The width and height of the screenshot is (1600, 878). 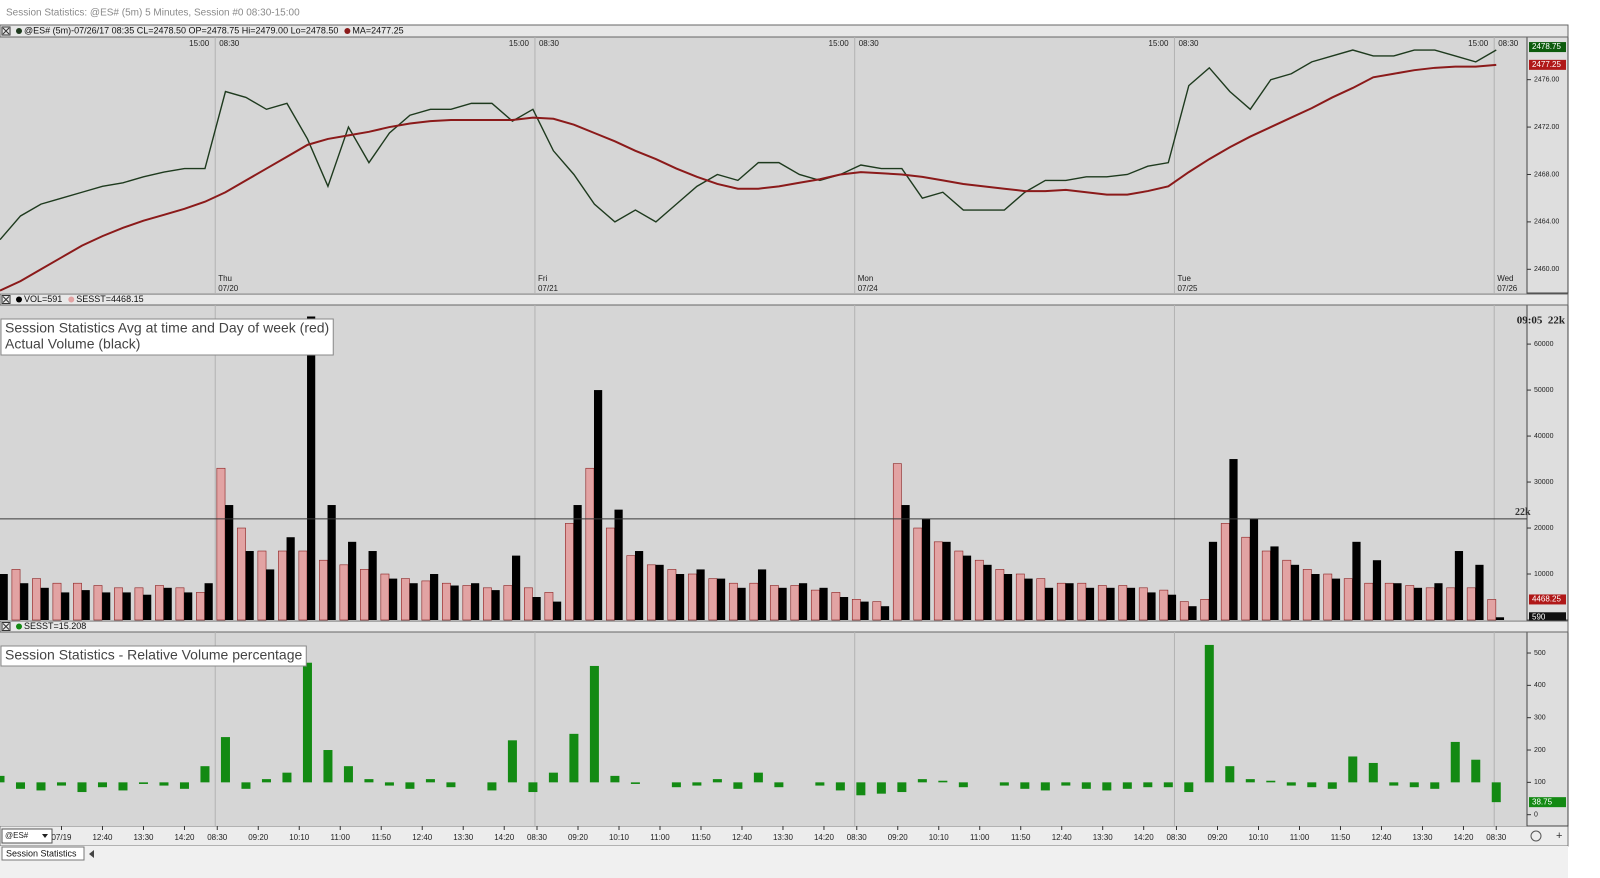 I want to click on y-tick-label: 2460.00, so click(x=1546, y=269).